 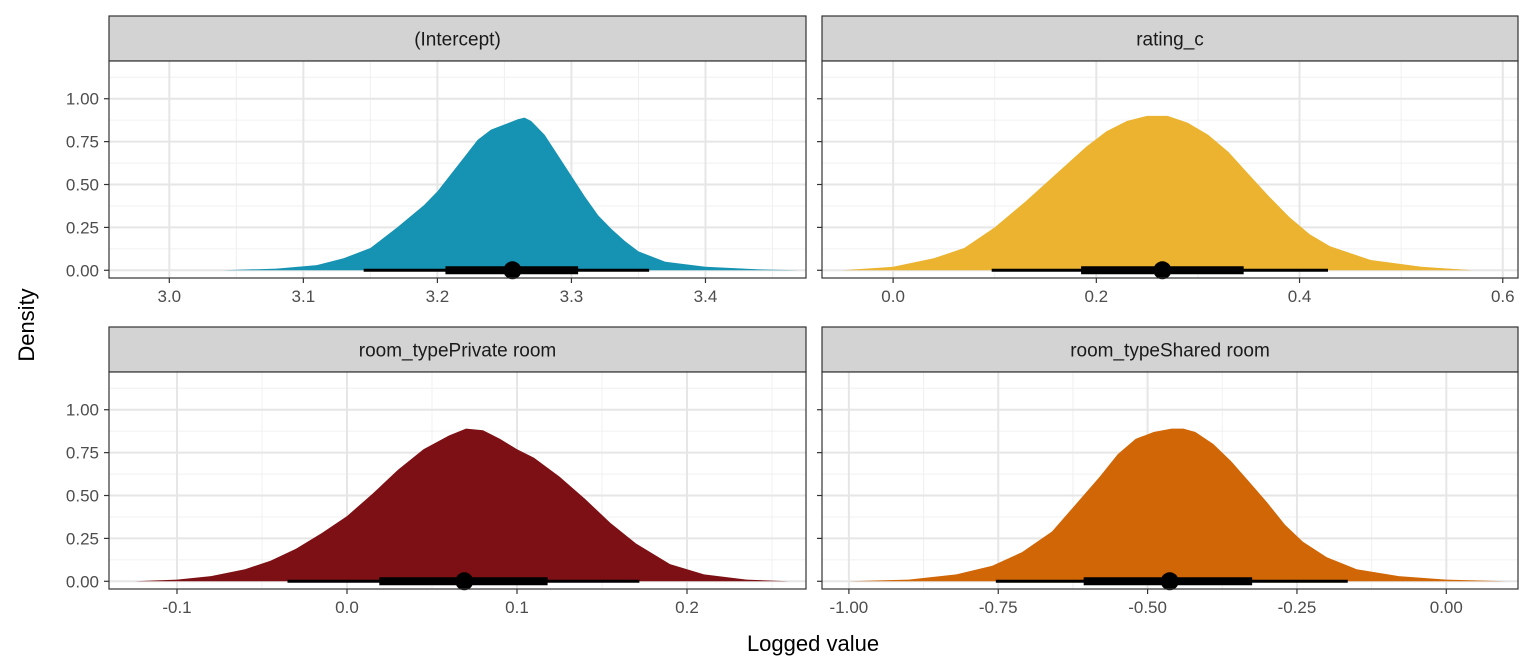 I want to click on facet-title: room_typeShared room, so click(x=1170, y=351).